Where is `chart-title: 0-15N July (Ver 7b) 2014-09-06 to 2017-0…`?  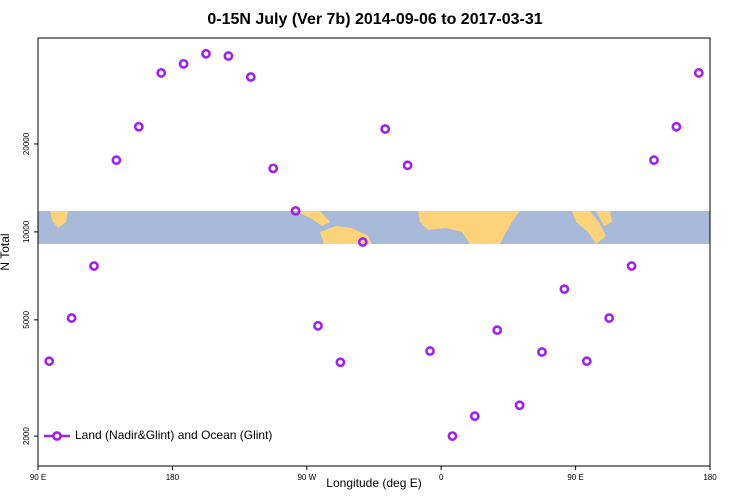 chart-title: 0-15N July (Ver 7b) 2014-09-06 to 2017-0… is located at coordinates (374, 19).